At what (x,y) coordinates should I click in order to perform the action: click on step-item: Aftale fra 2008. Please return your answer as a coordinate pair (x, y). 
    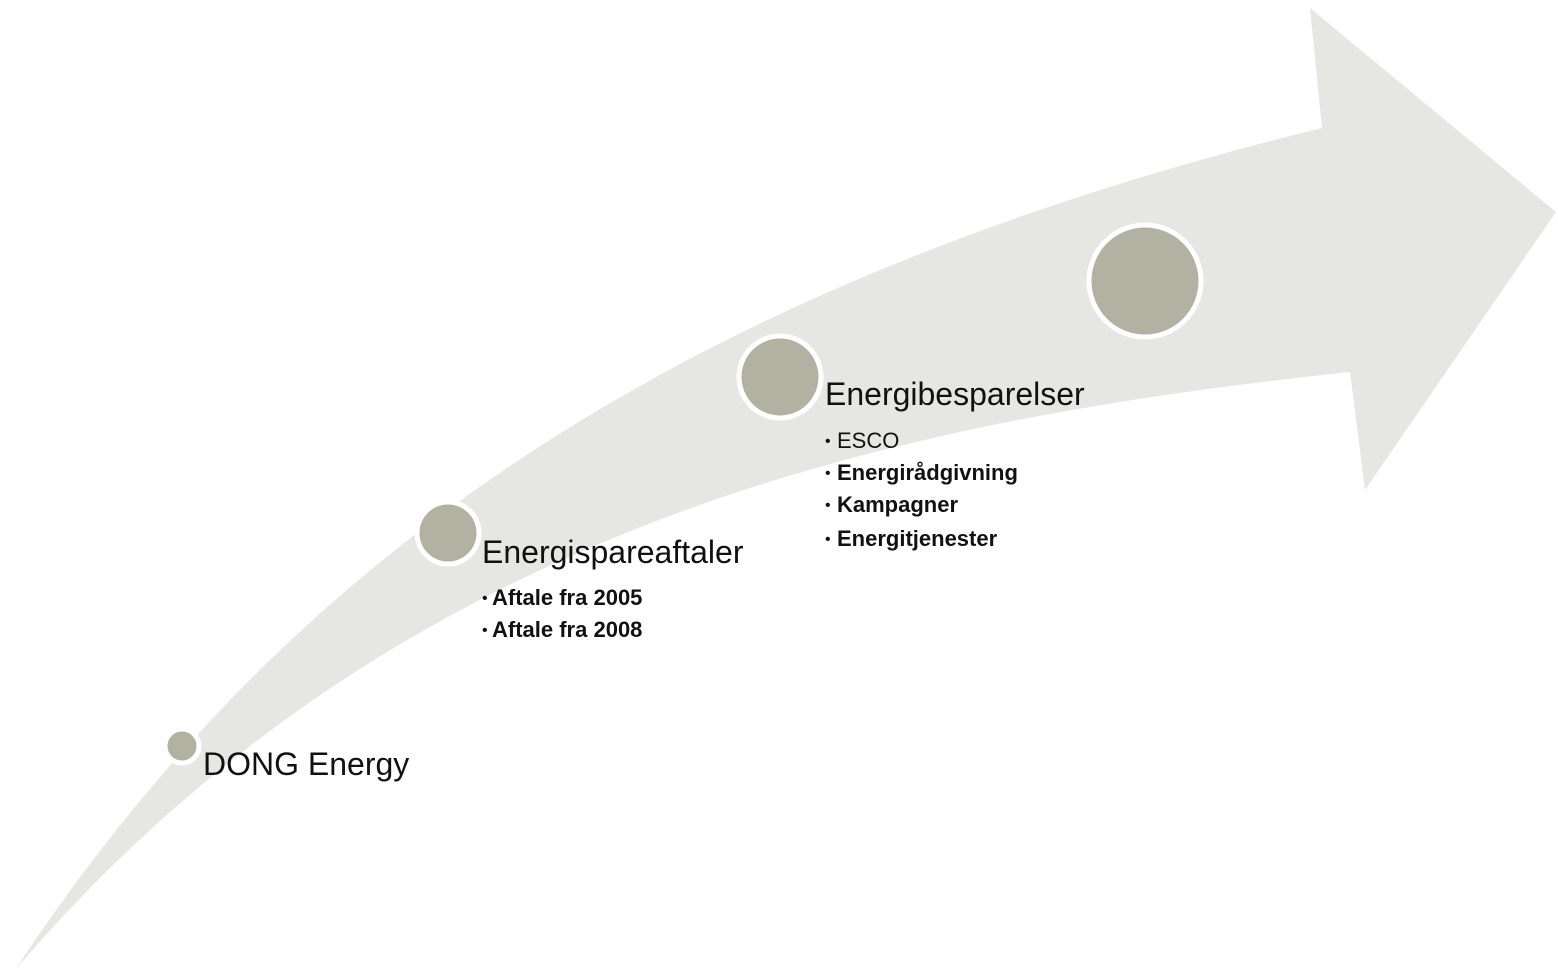
    Looking at the image, I should click on (567, 629).